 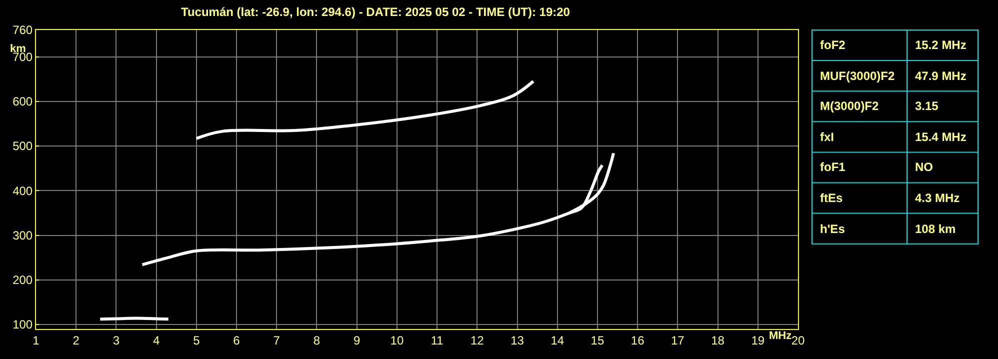 I want to click on text: 47.9 MHz, so click(x=940, y=76).